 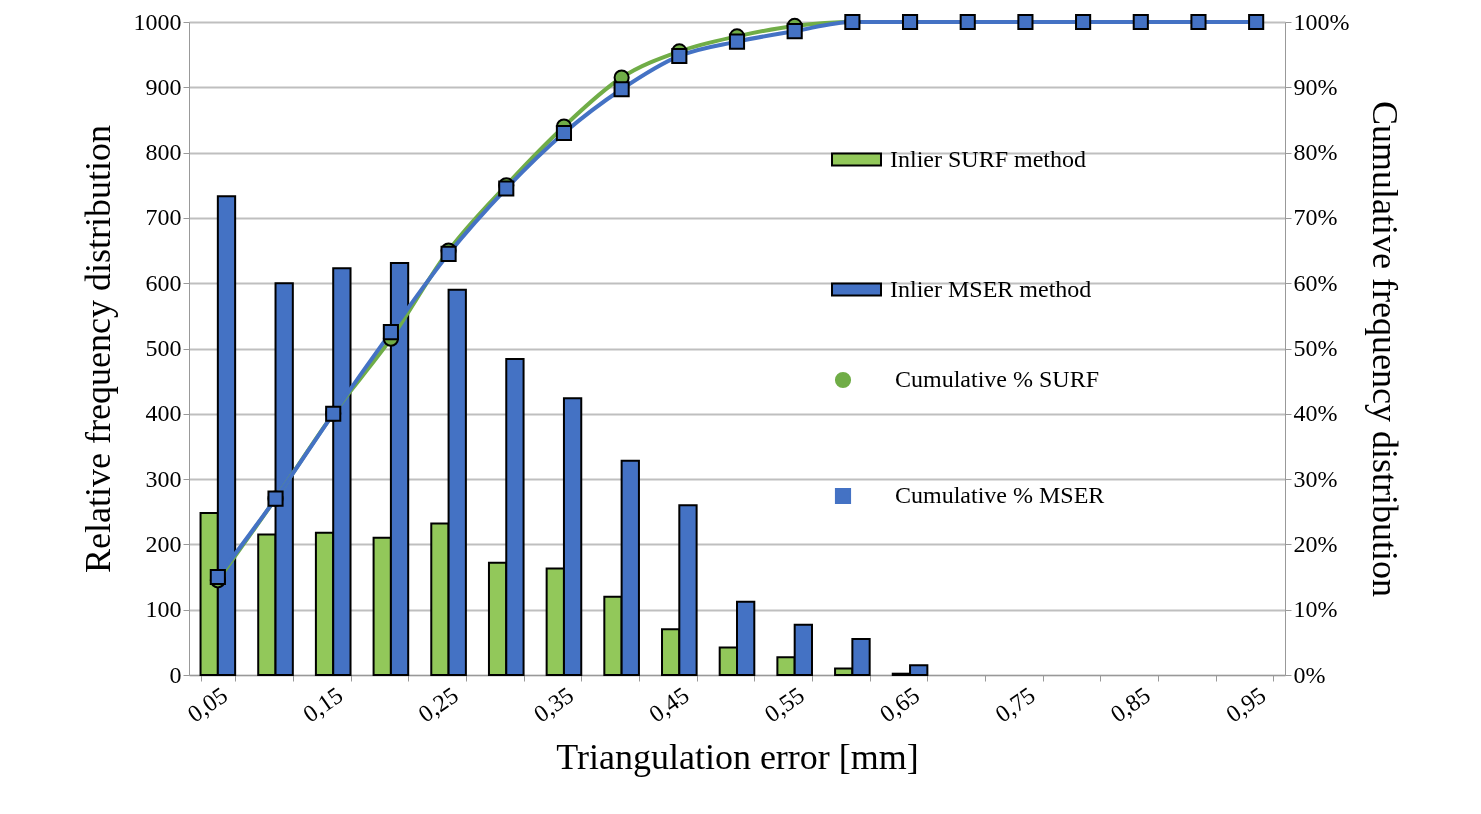 I want to click on y2-tick-label: 90%, so click(x=1315, y=86).